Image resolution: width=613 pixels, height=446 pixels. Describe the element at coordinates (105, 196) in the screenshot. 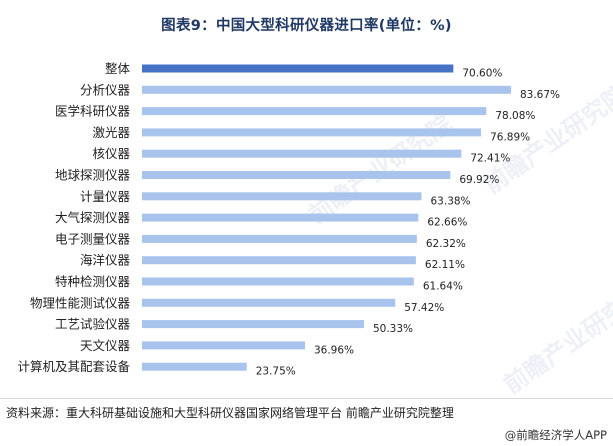

I see `category-label: 计量仪器` at that location.